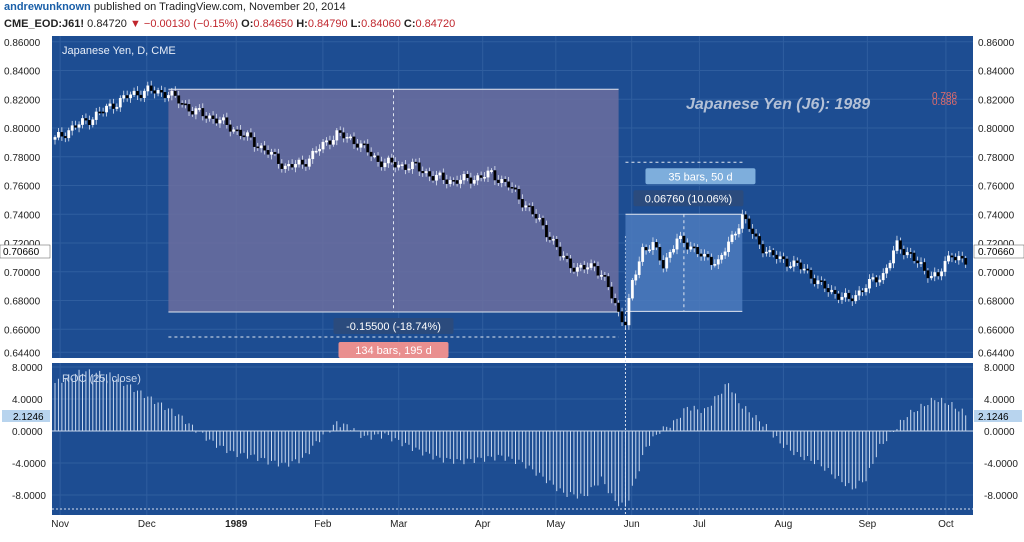 The width and height of the screenshot is (1024, 542). I want to click on y-tick-right: 0.72000, so click(996, 244).